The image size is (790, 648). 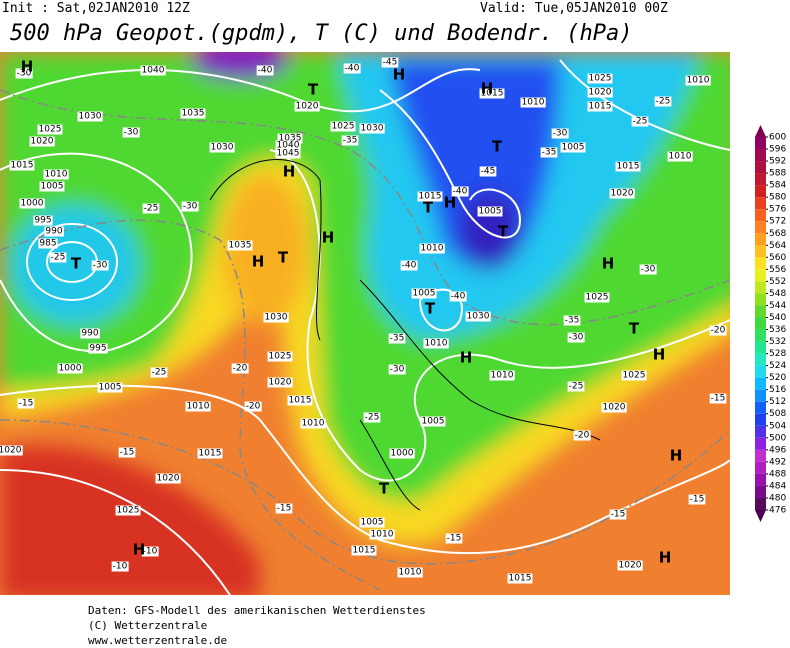 I want to click on isobar-label-group: 1025, so click(x=50, y=129).